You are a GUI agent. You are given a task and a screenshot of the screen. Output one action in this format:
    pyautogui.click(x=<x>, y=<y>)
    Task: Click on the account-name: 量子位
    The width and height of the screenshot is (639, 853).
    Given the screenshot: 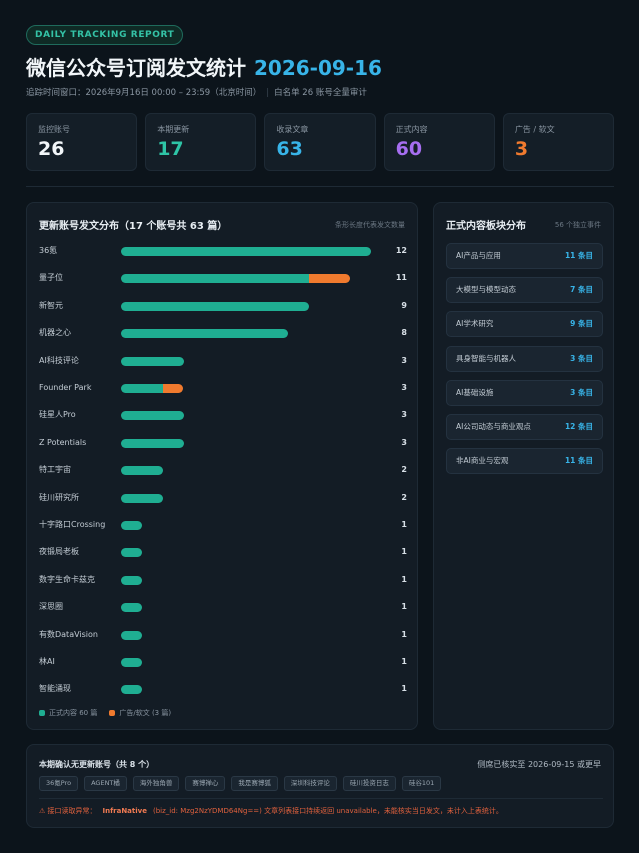 What is the action you would take?
    pyautogui.click(x=51, y=278)
    